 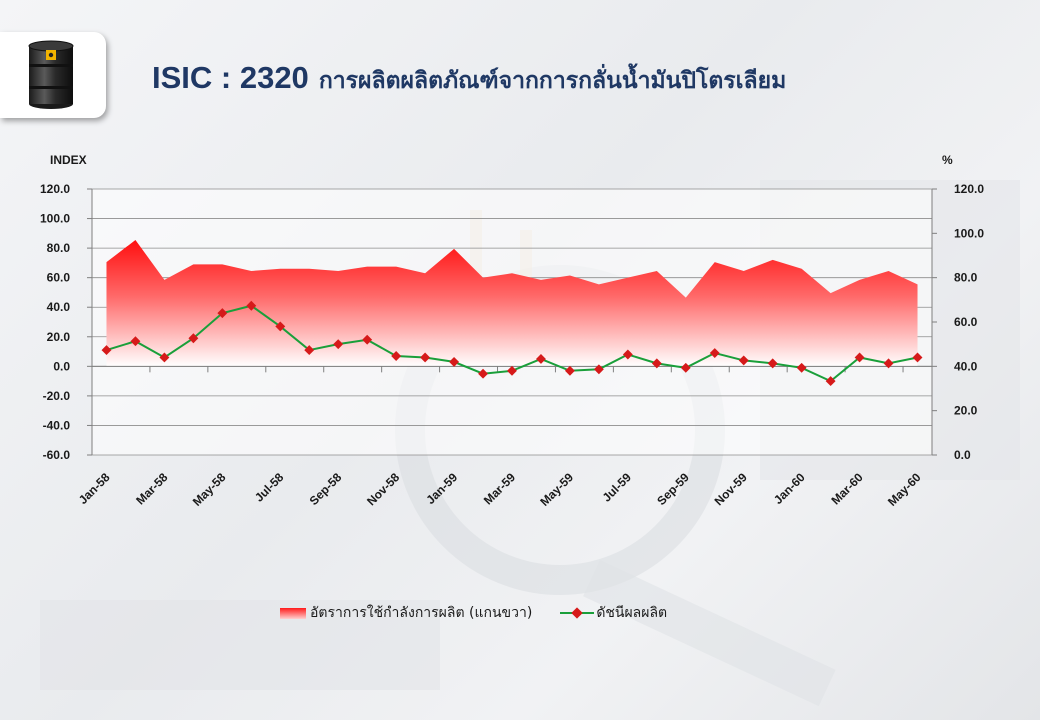 I want to click on left-tick-label: 40.0, so click(x=59, y=307).